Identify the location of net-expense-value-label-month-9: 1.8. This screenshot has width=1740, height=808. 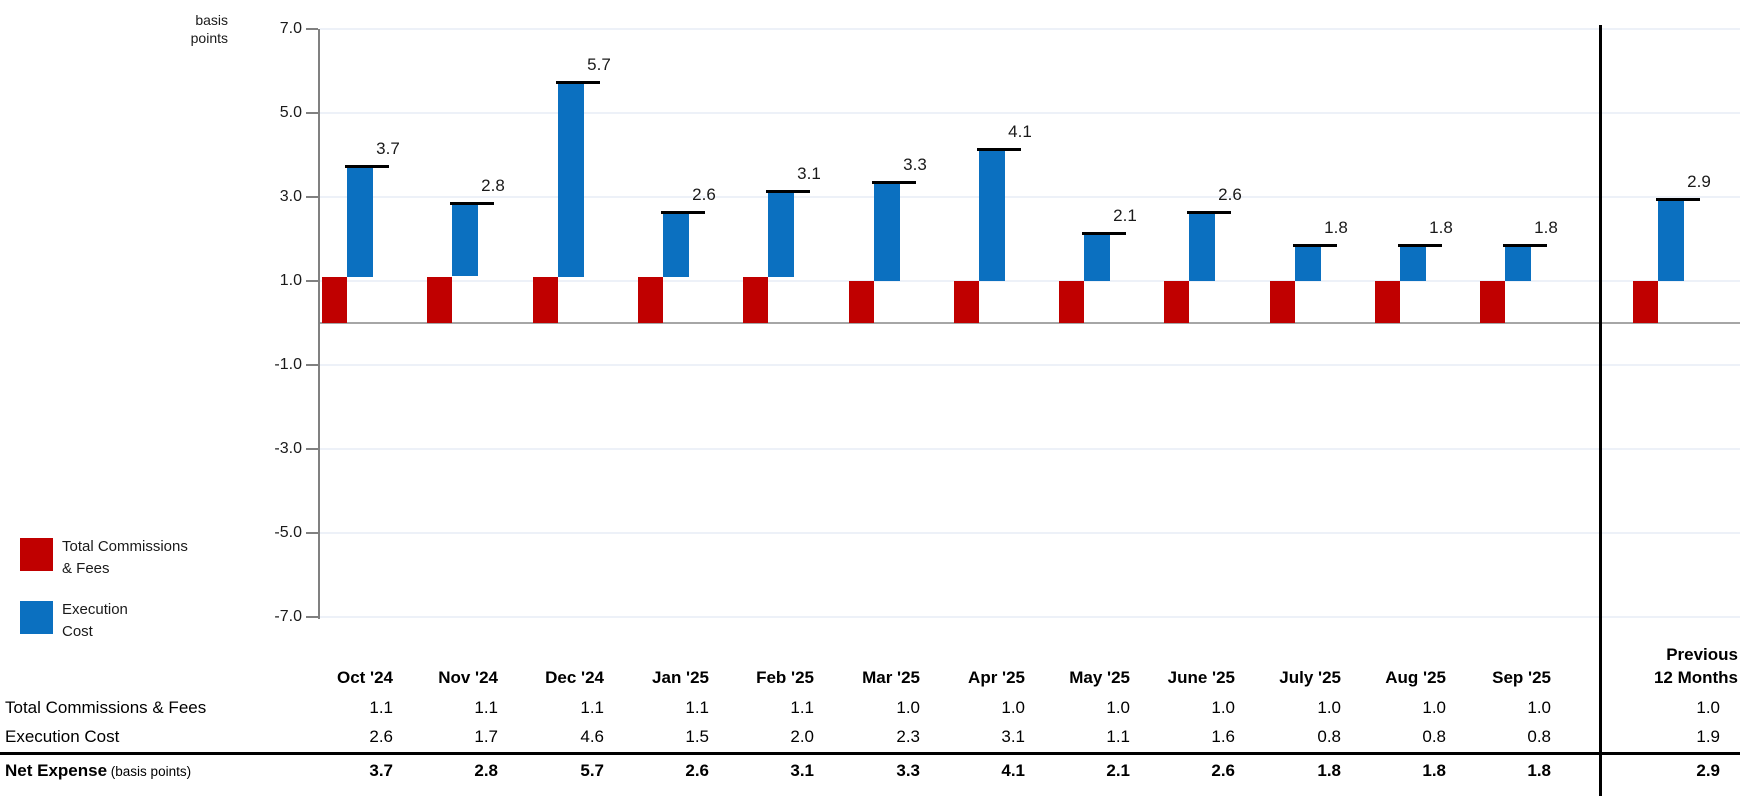
(1336, 227).